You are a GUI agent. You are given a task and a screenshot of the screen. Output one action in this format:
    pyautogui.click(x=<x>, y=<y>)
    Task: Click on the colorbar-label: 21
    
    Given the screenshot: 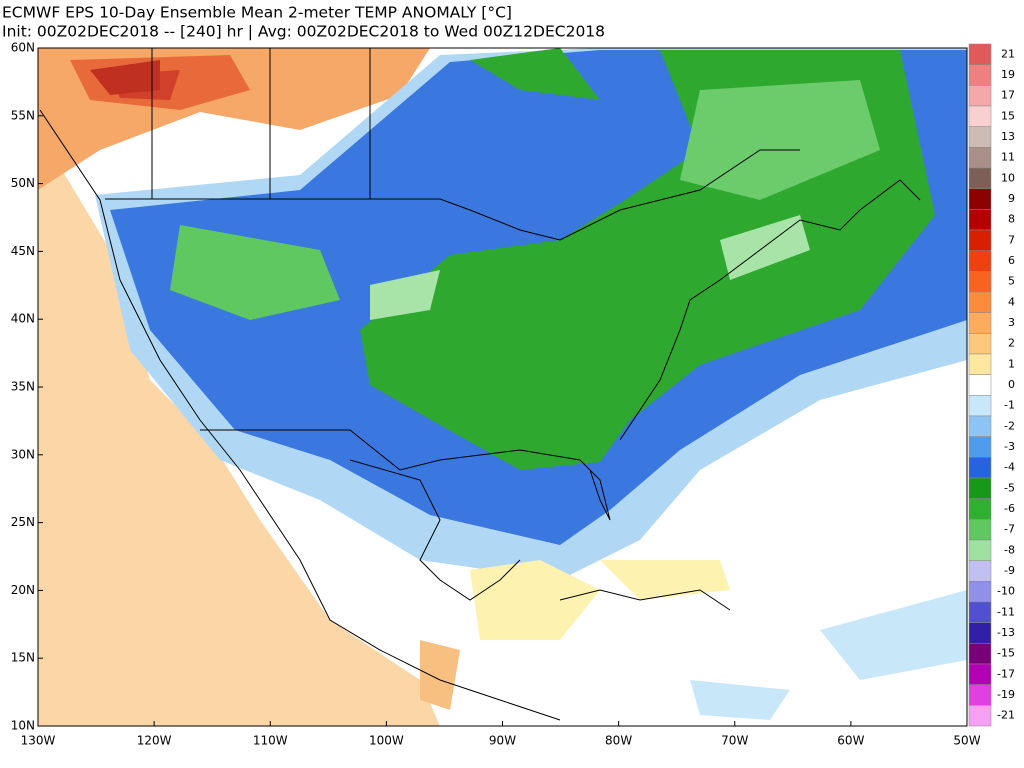 What is the action you would take?
    pyautogui.click(x=1008, y=53)
    